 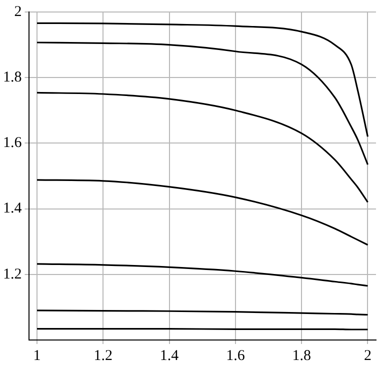 What do you see at coordinates (368, 356) in the screenshot?
I see `x-tick-label: 2` at bounding box center [368, 356].